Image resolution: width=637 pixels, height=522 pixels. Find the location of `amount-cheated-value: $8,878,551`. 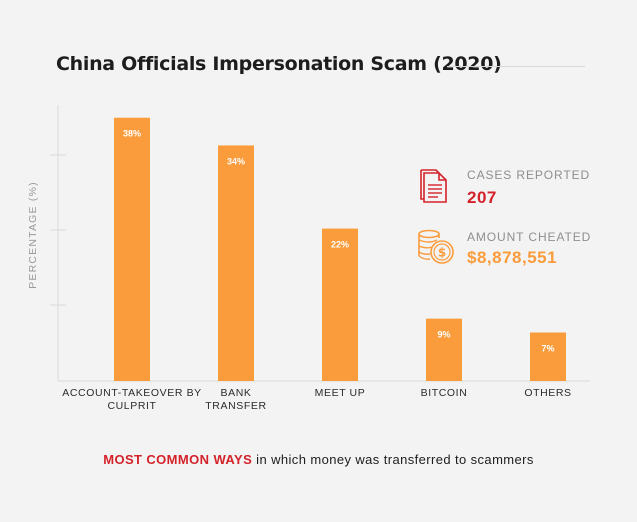

amount-cheated-value: $8,878,551 is located at coordinates (512, 257).